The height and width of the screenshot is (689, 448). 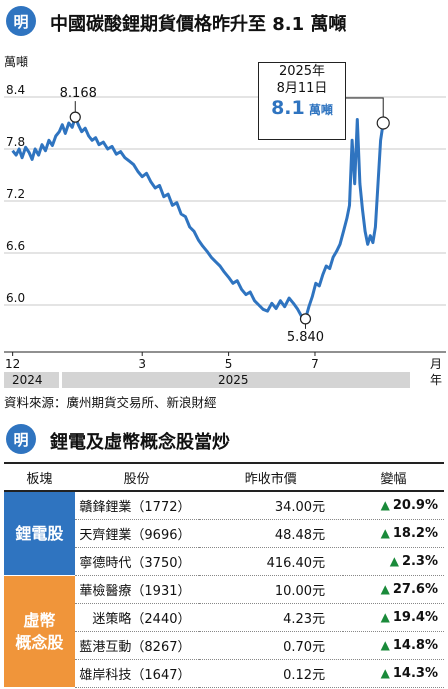 I want to click on y-tick-label: 6.6, so click(x=15, y=246).